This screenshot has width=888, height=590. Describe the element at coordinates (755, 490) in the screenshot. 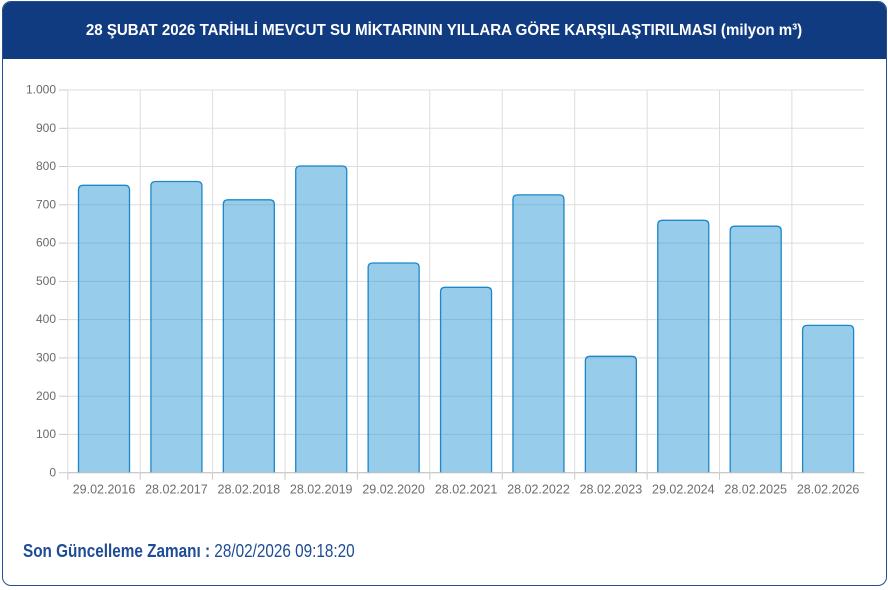

I see `svg-text: 28.02.2025` at that location.